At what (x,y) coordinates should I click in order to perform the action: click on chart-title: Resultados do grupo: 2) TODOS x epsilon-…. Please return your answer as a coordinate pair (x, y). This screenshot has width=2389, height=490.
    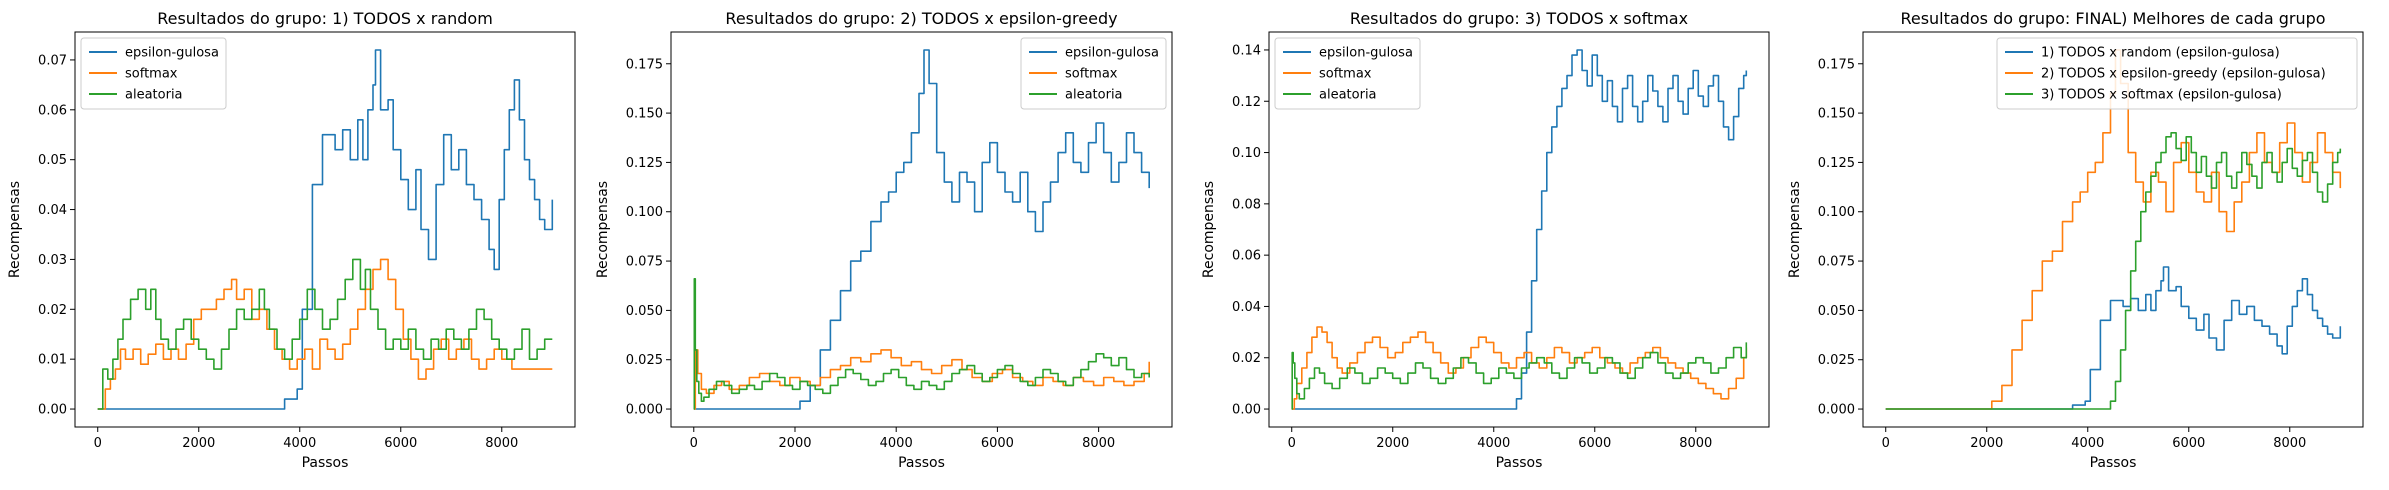
    Looking at the image, I should click on (921, 18).